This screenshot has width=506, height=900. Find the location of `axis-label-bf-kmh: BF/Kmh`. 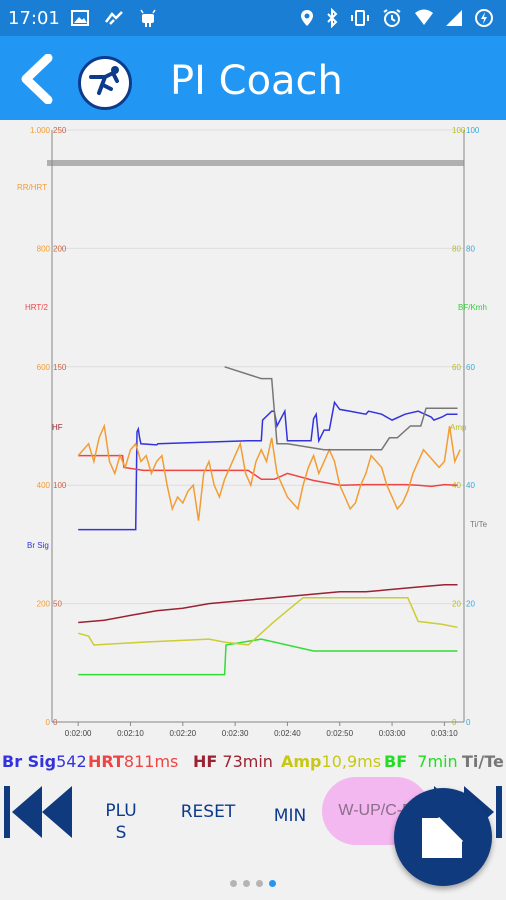

axis-label-bf-kmh: BF/Kmh is located at coordinates (472, 307).